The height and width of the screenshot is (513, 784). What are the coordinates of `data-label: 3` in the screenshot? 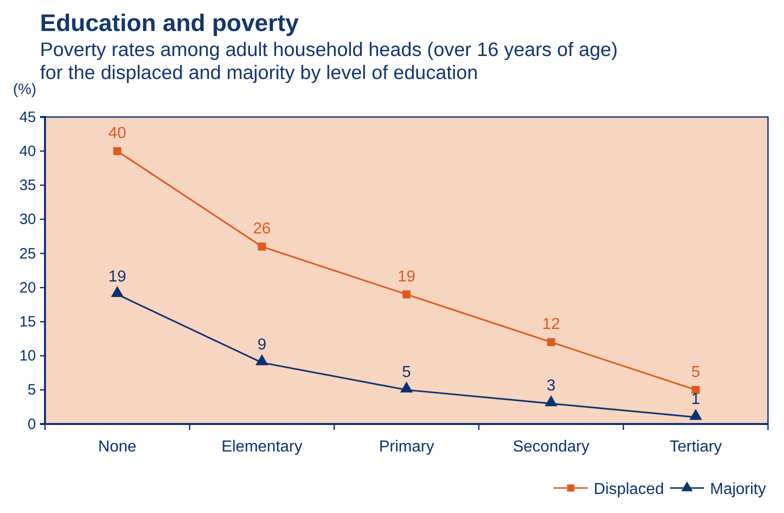 It's located at (551, 386).